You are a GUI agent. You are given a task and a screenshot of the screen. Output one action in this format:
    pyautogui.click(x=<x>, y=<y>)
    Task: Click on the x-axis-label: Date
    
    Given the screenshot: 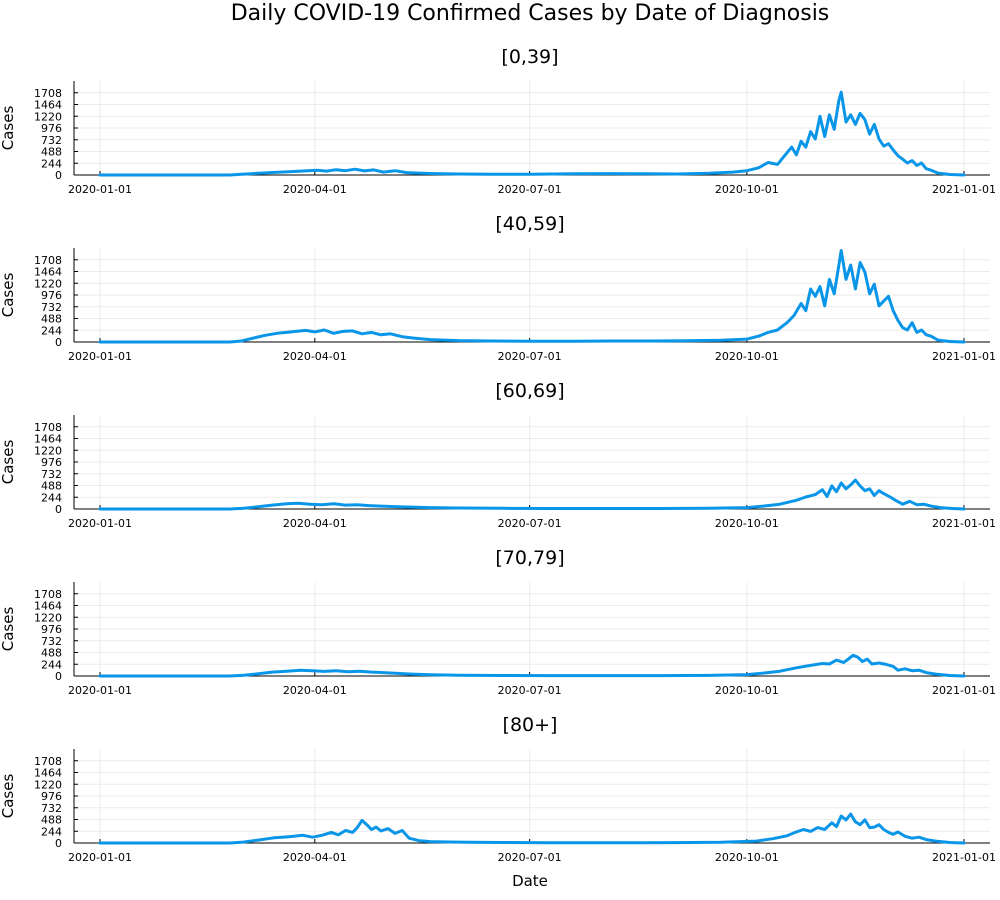 What is the action you would take?
    pyautogui.click(x=530, y=881)
    